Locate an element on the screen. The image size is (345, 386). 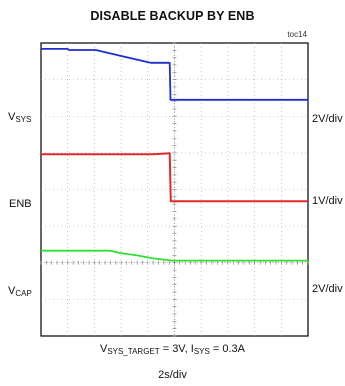
caption-p1: V is located at coordinates (104, 349).